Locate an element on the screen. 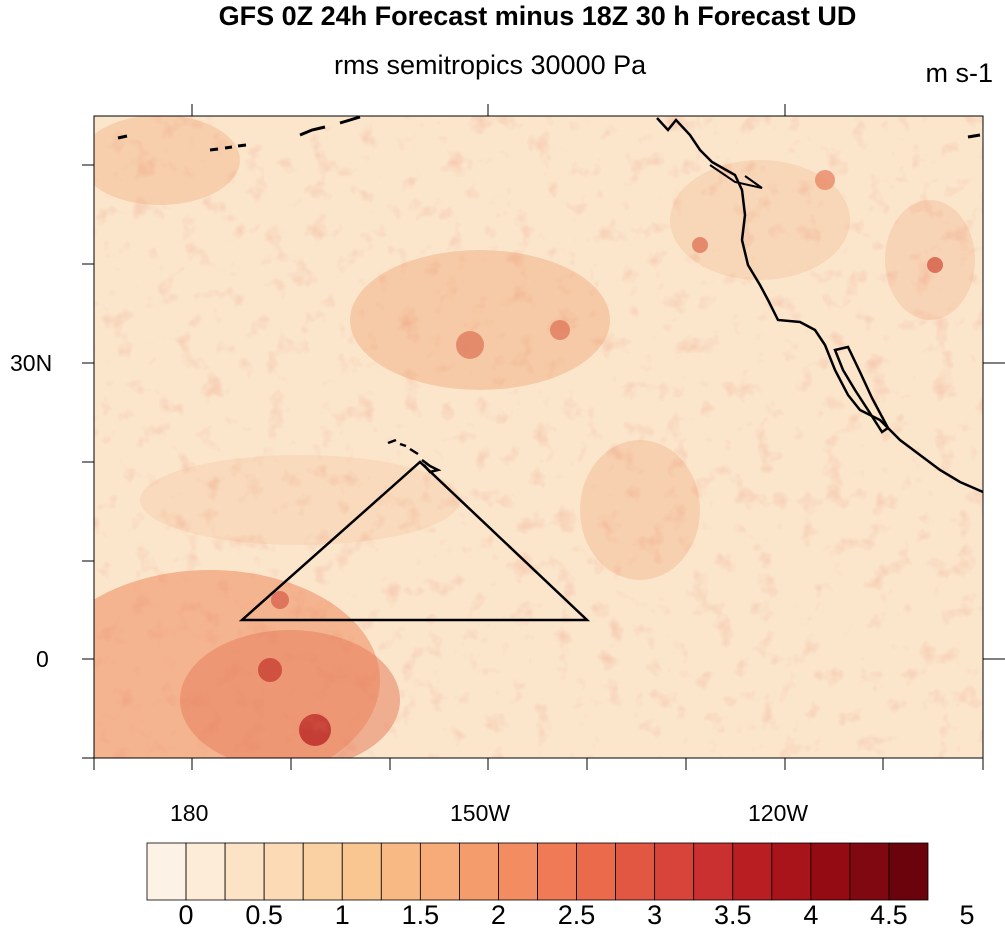  colorbar-label: 0 is located at coordinates (186, 915).